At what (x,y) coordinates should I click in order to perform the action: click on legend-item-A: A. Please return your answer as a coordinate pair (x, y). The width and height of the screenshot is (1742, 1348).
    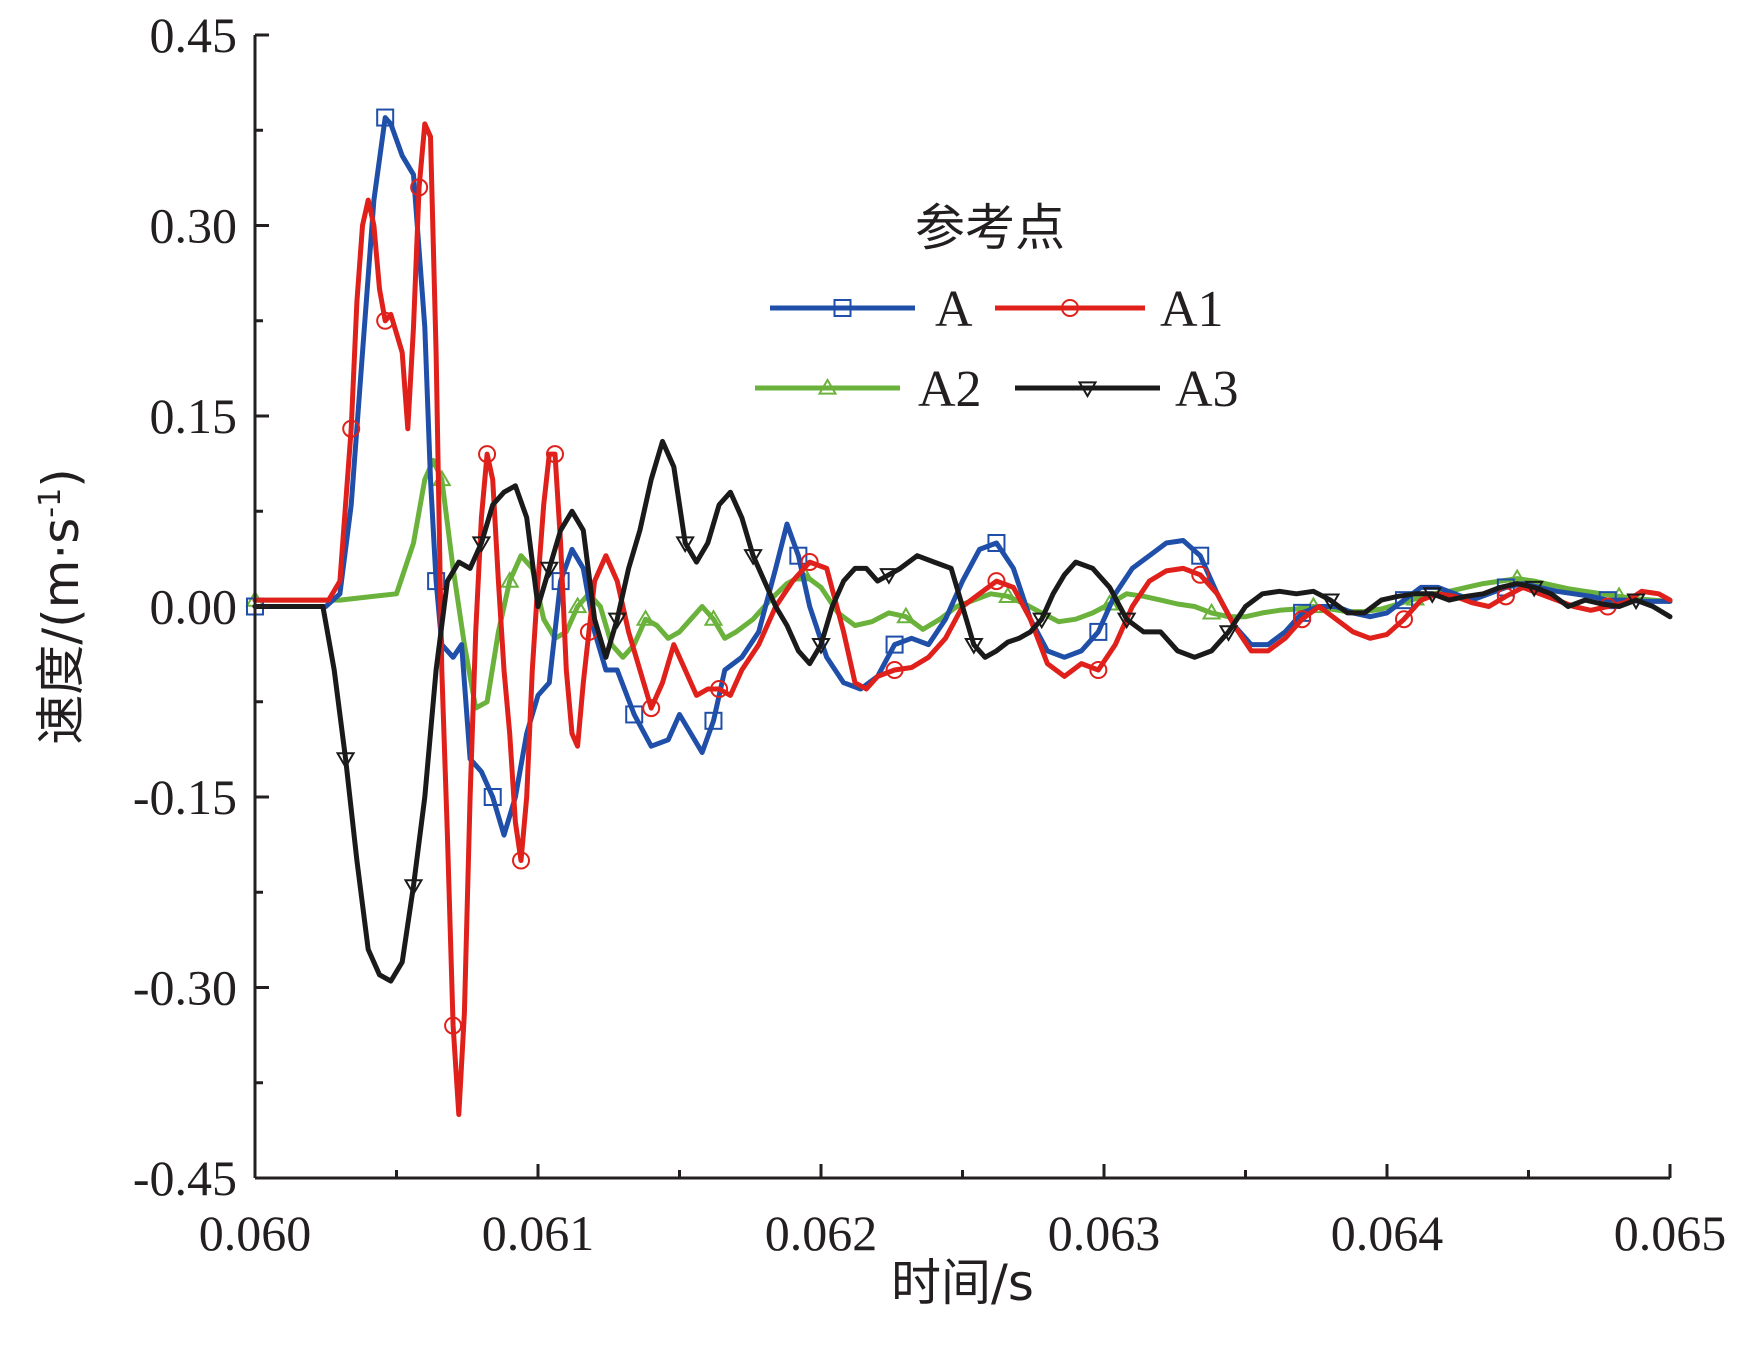
    Looking at the image, I should click on (871, 309).